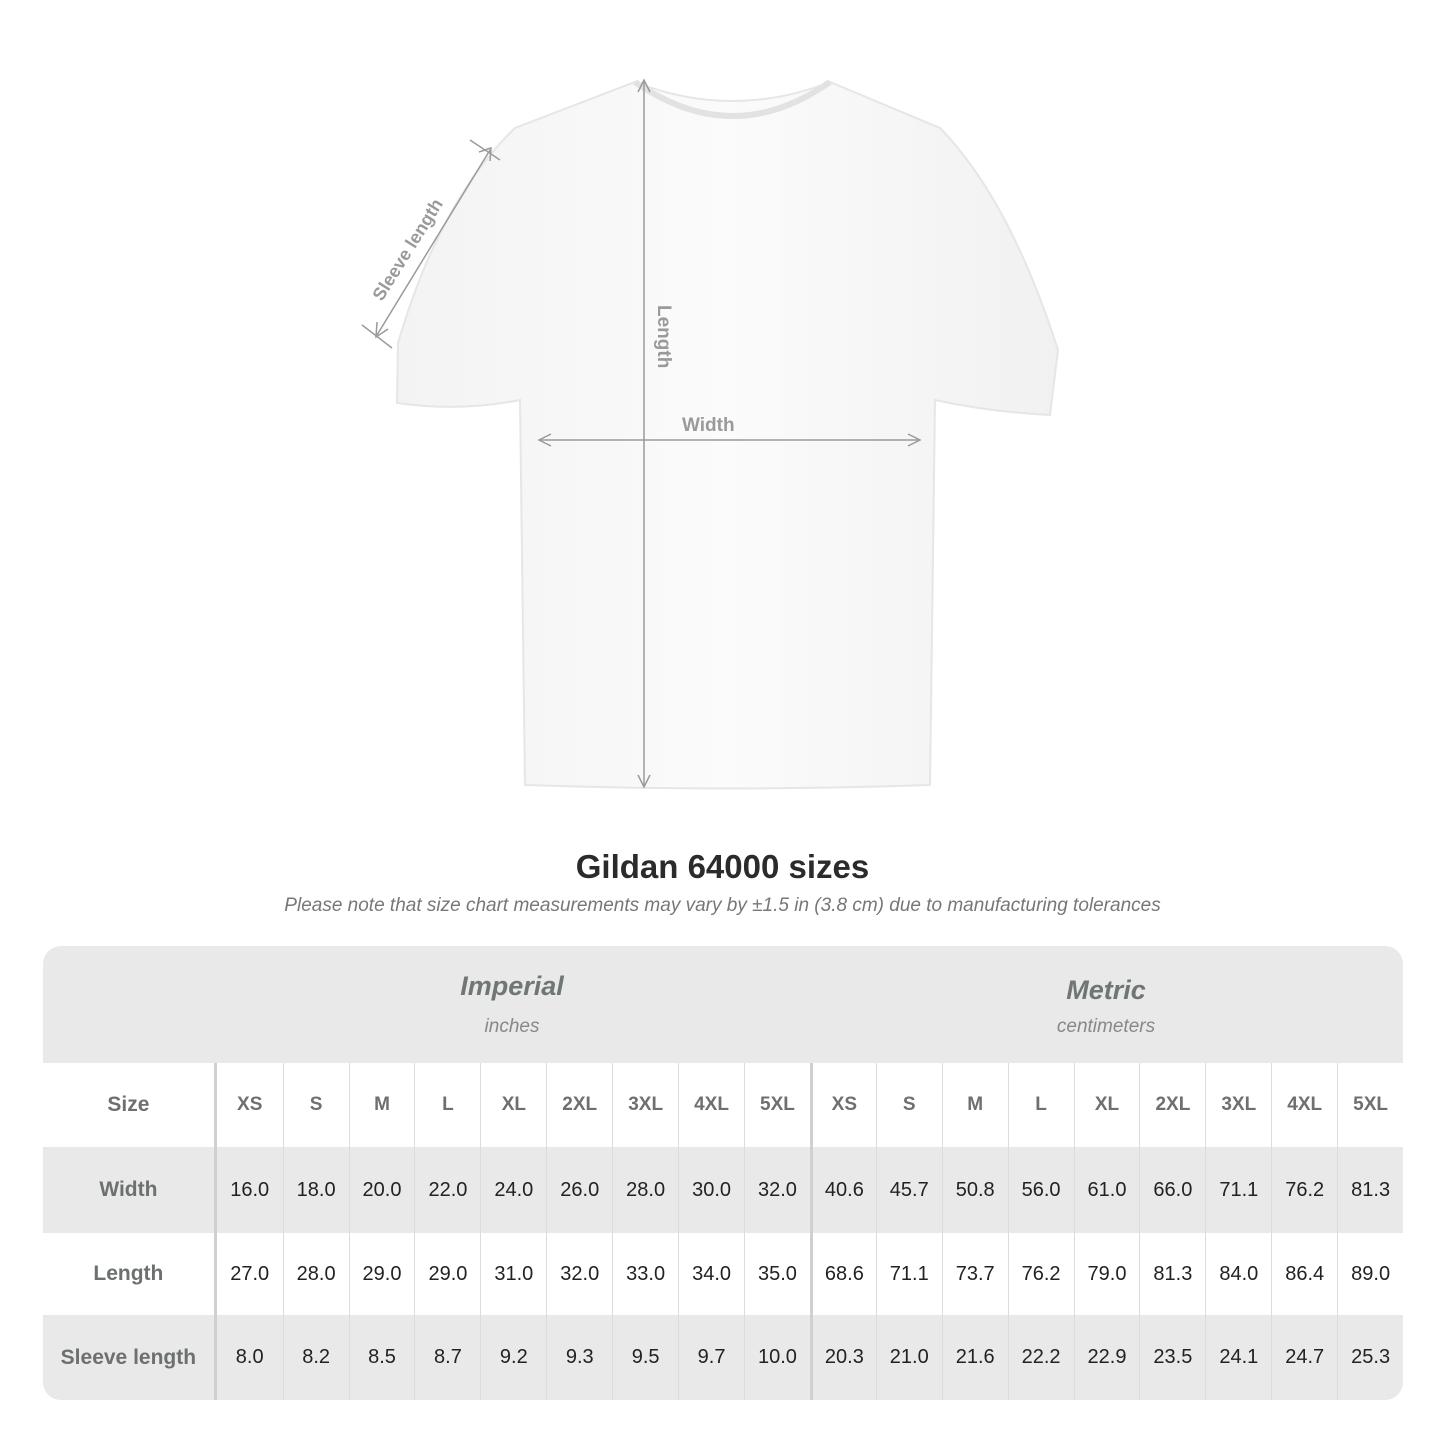  I want to click on value-cell: 61.0, so click(1106, 1190).